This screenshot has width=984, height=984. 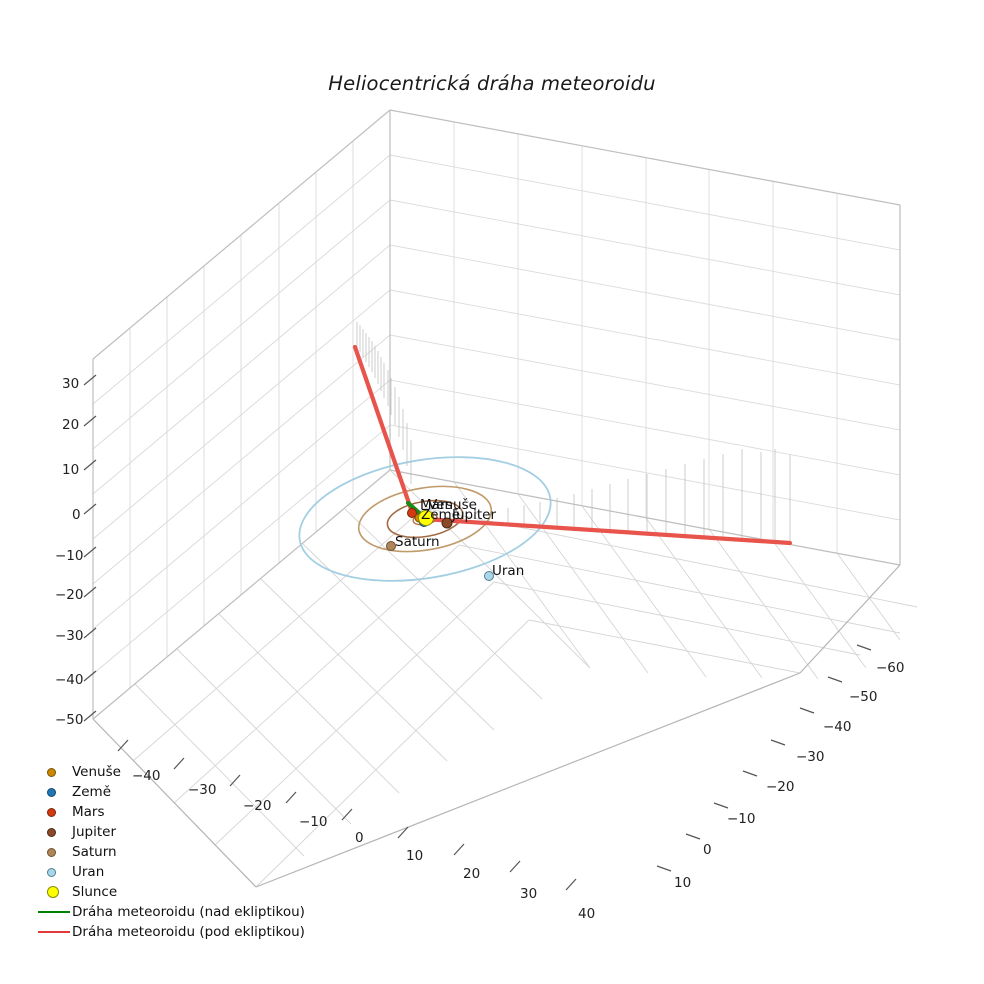 I want to click on legend-label: Dráha meteoroidu (nad ekliptikou), so click(x=188, y=912).